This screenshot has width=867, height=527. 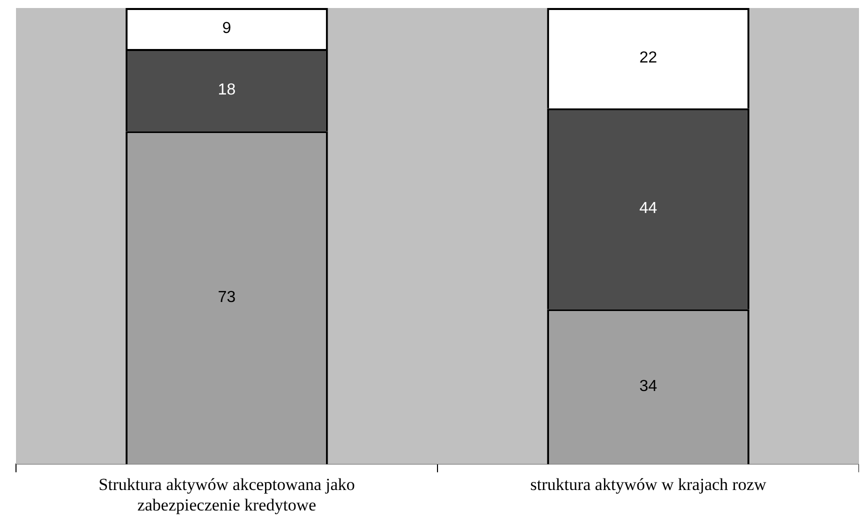 What do you see at coordinates (648, 387) in the screenshot?
I see `data-label: 34` at bounding box center [648, 387].